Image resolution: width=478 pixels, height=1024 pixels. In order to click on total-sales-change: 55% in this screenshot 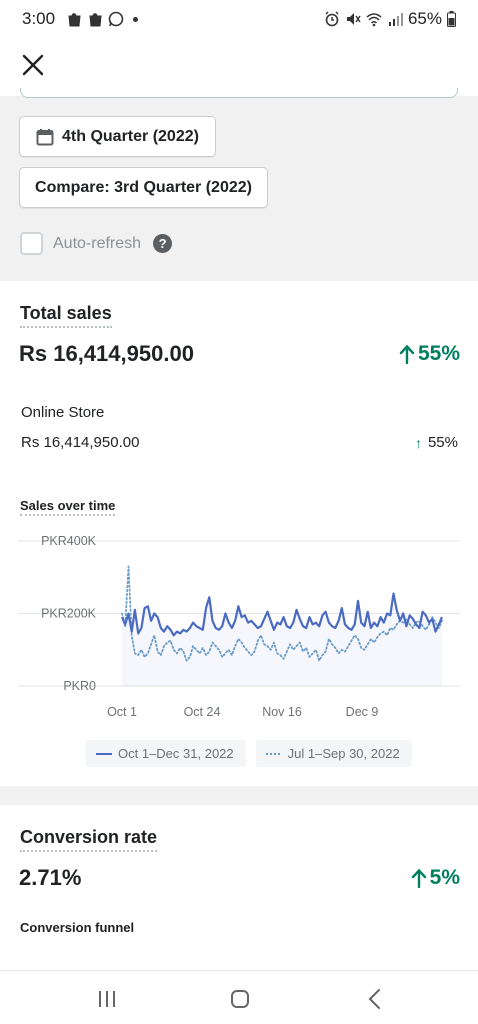, I will do `click(429, 354)`.